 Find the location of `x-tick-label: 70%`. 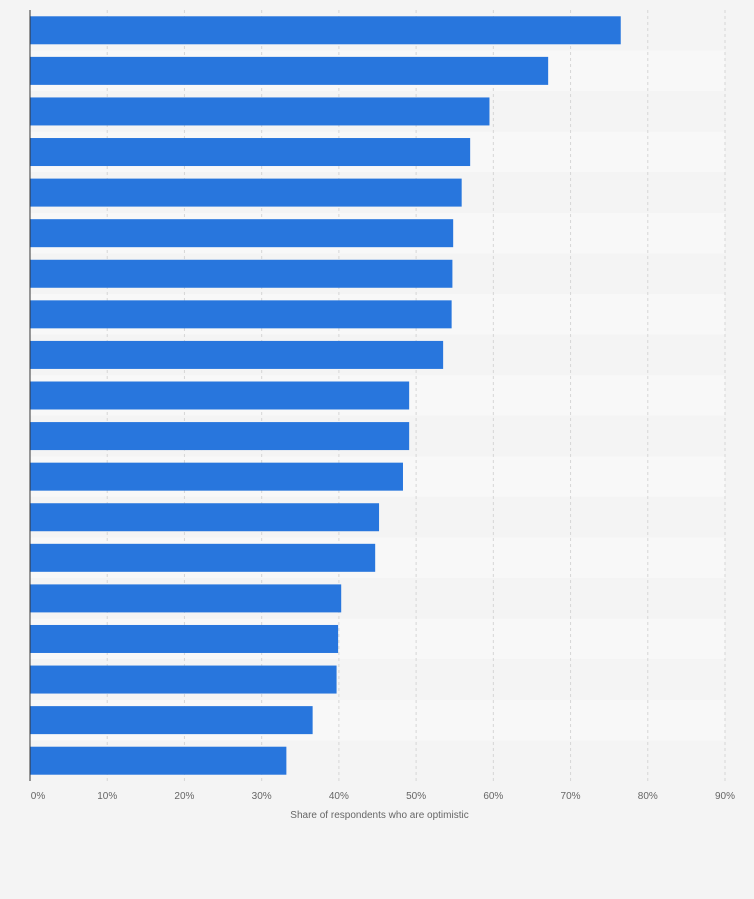

x-tick-label: 70% is located at coordinates (571, 796).